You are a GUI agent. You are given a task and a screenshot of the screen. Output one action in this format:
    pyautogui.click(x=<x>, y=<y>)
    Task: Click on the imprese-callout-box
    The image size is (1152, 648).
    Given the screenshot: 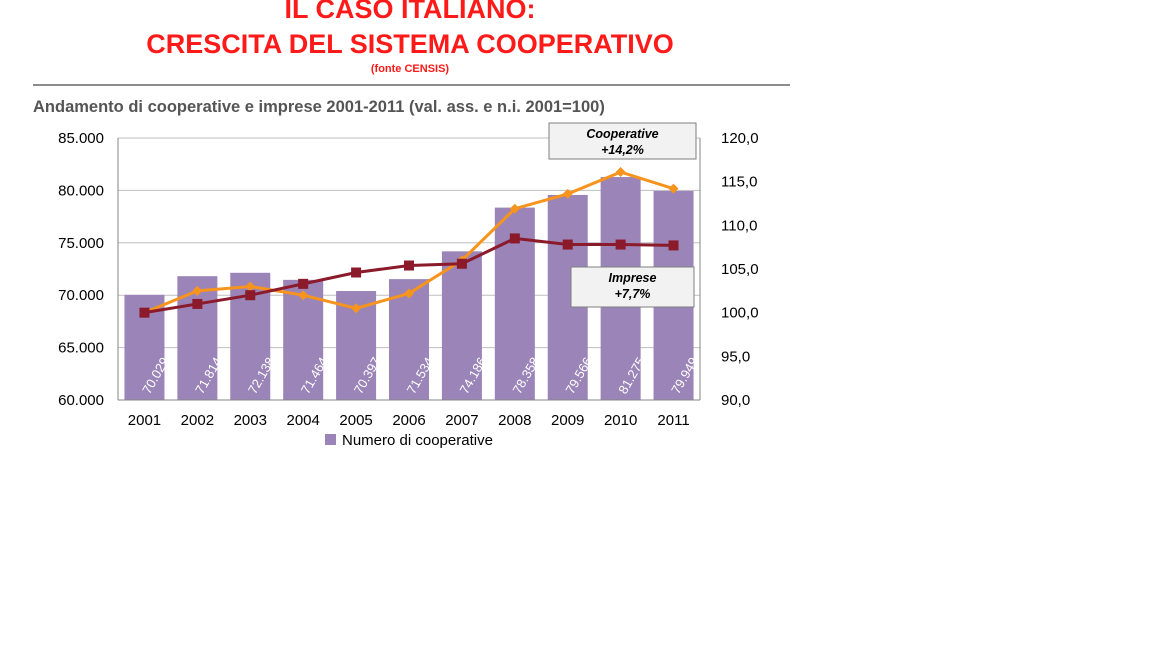 What is the action you would take?
    pyautogui.click(x=632, y=287)
    